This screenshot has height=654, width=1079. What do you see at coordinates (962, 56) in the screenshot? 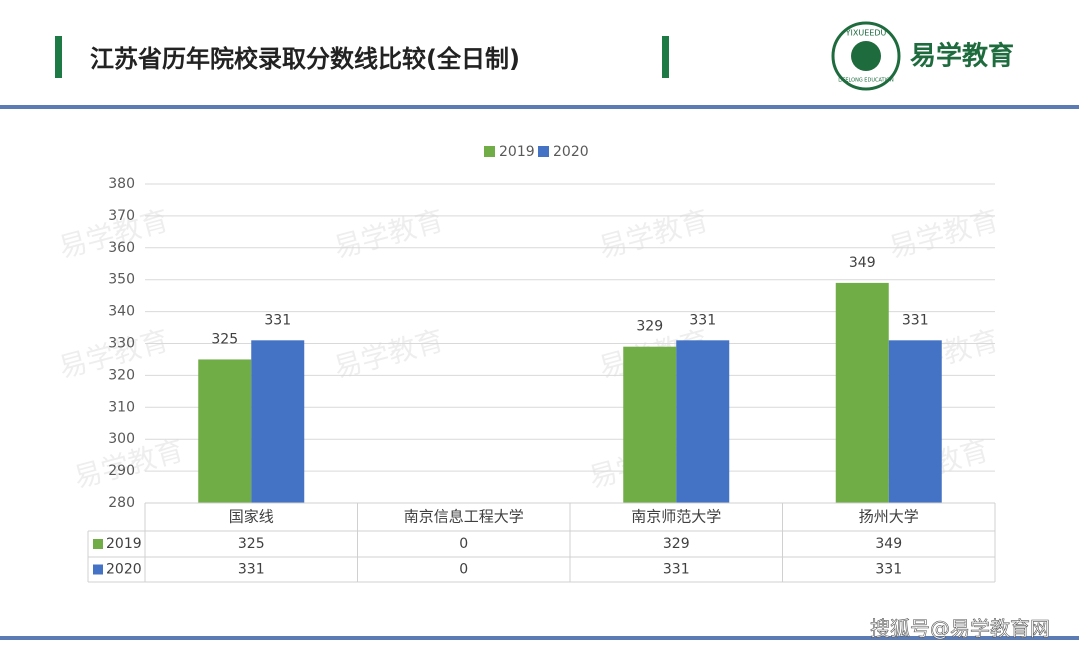
I see `brand-name: 易学教育` at bounding box center [962, 56].